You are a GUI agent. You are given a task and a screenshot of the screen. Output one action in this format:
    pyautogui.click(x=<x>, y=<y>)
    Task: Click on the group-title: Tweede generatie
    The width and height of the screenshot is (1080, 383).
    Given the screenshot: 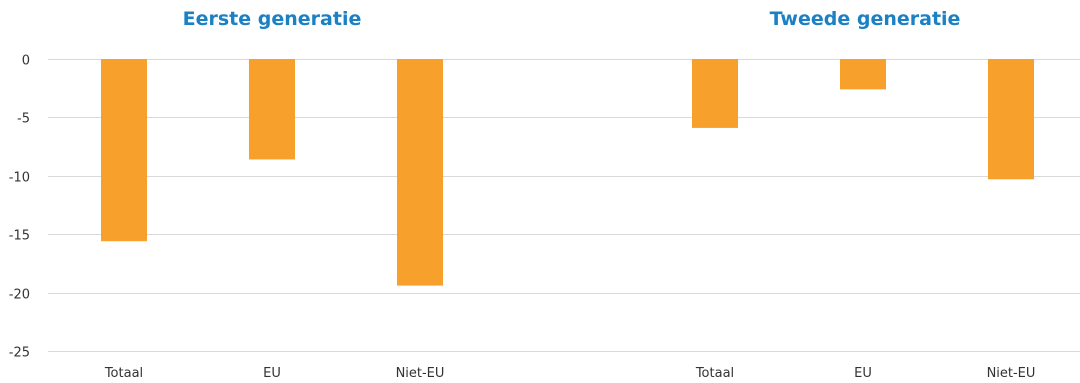 What is the action you would take?
    pyautogui.click(x=865, y=19)
    